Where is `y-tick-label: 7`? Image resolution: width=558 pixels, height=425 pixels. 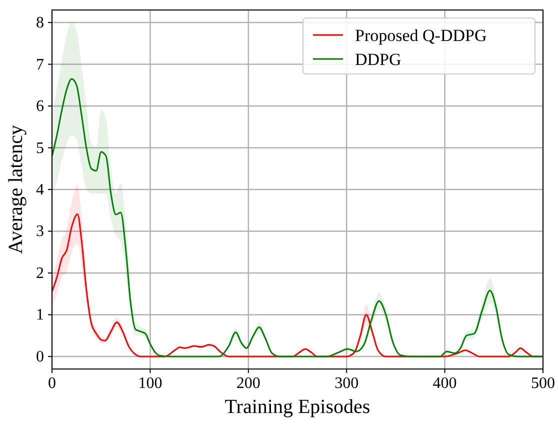 y-tick-label: 7 is located at coordinates (40, 65).